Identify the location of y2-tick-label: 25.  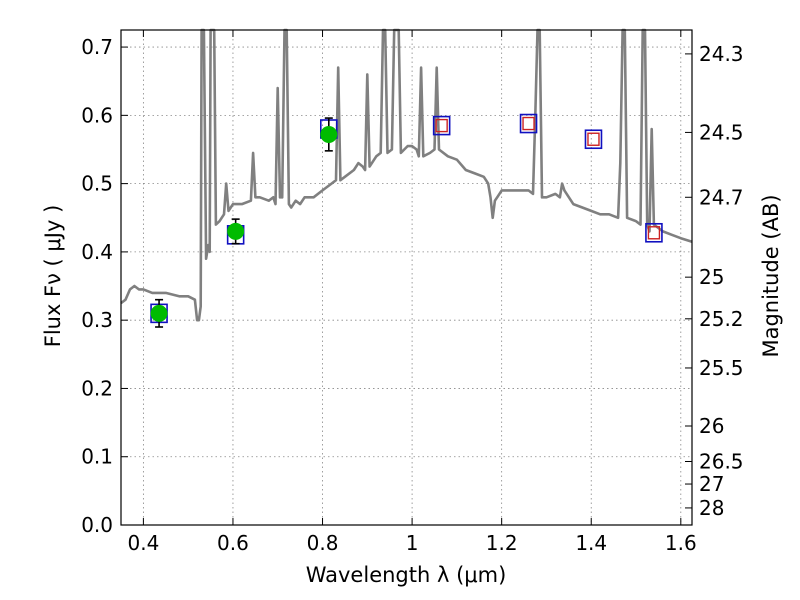
(711, 277).